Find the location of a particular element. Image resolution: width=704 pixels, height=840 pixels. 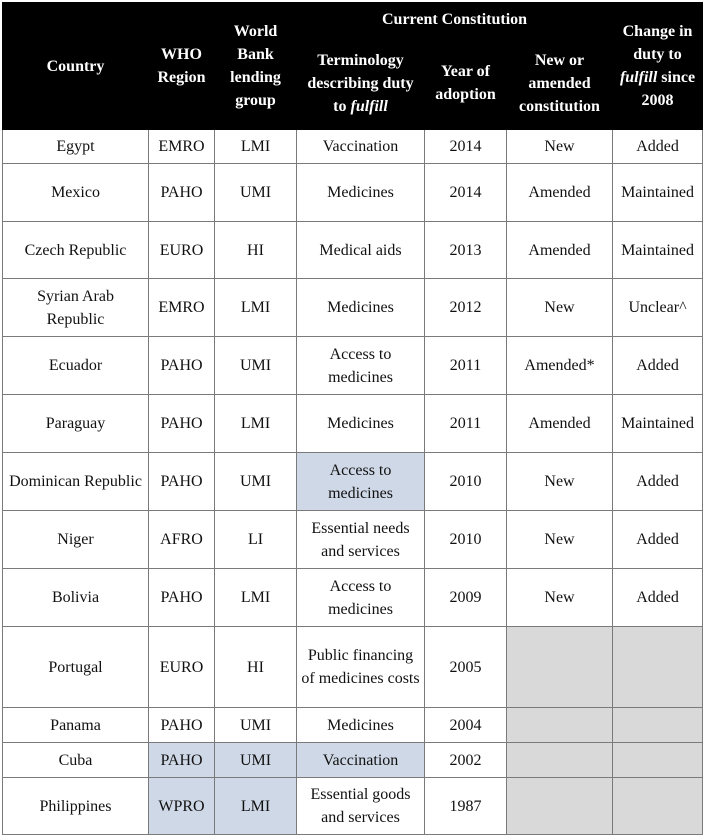

cell-country: Ecuador is located at coordinates (75, 365).